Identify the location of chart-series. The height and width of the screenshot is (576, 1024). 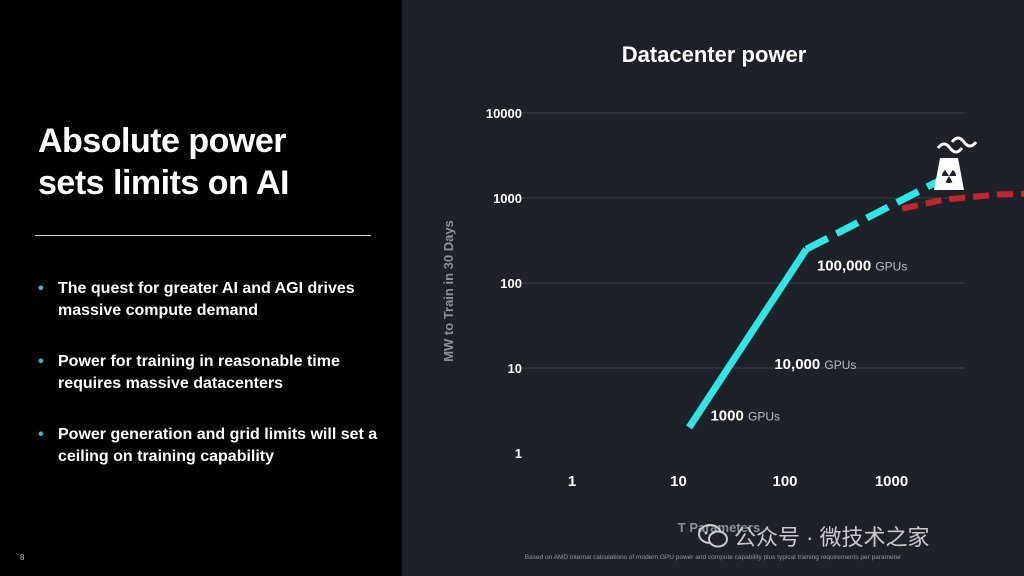
(855, 299).